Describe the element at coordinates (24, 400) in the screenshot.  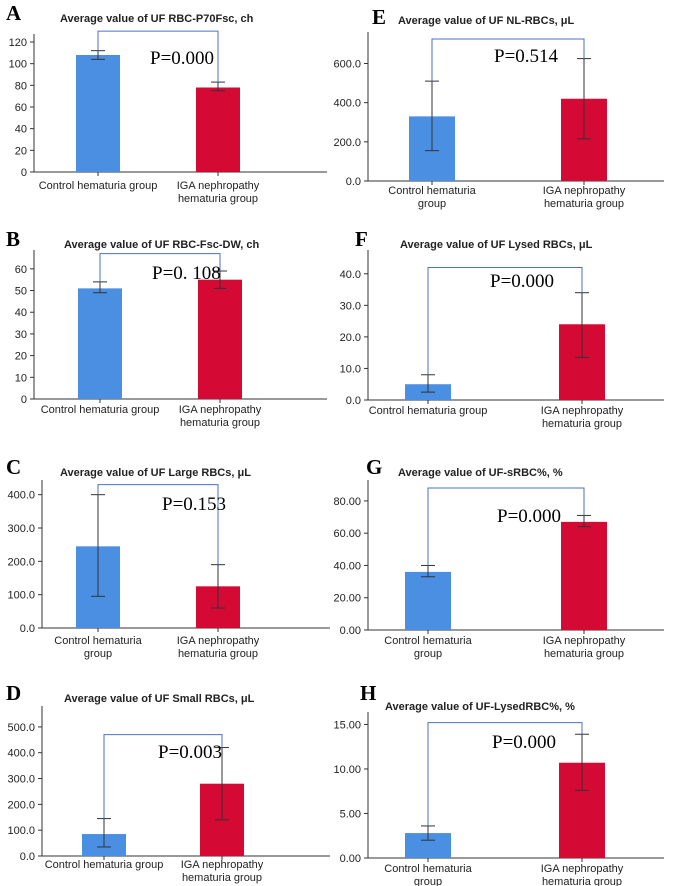
I see `y-tick-label: 0` at that location.